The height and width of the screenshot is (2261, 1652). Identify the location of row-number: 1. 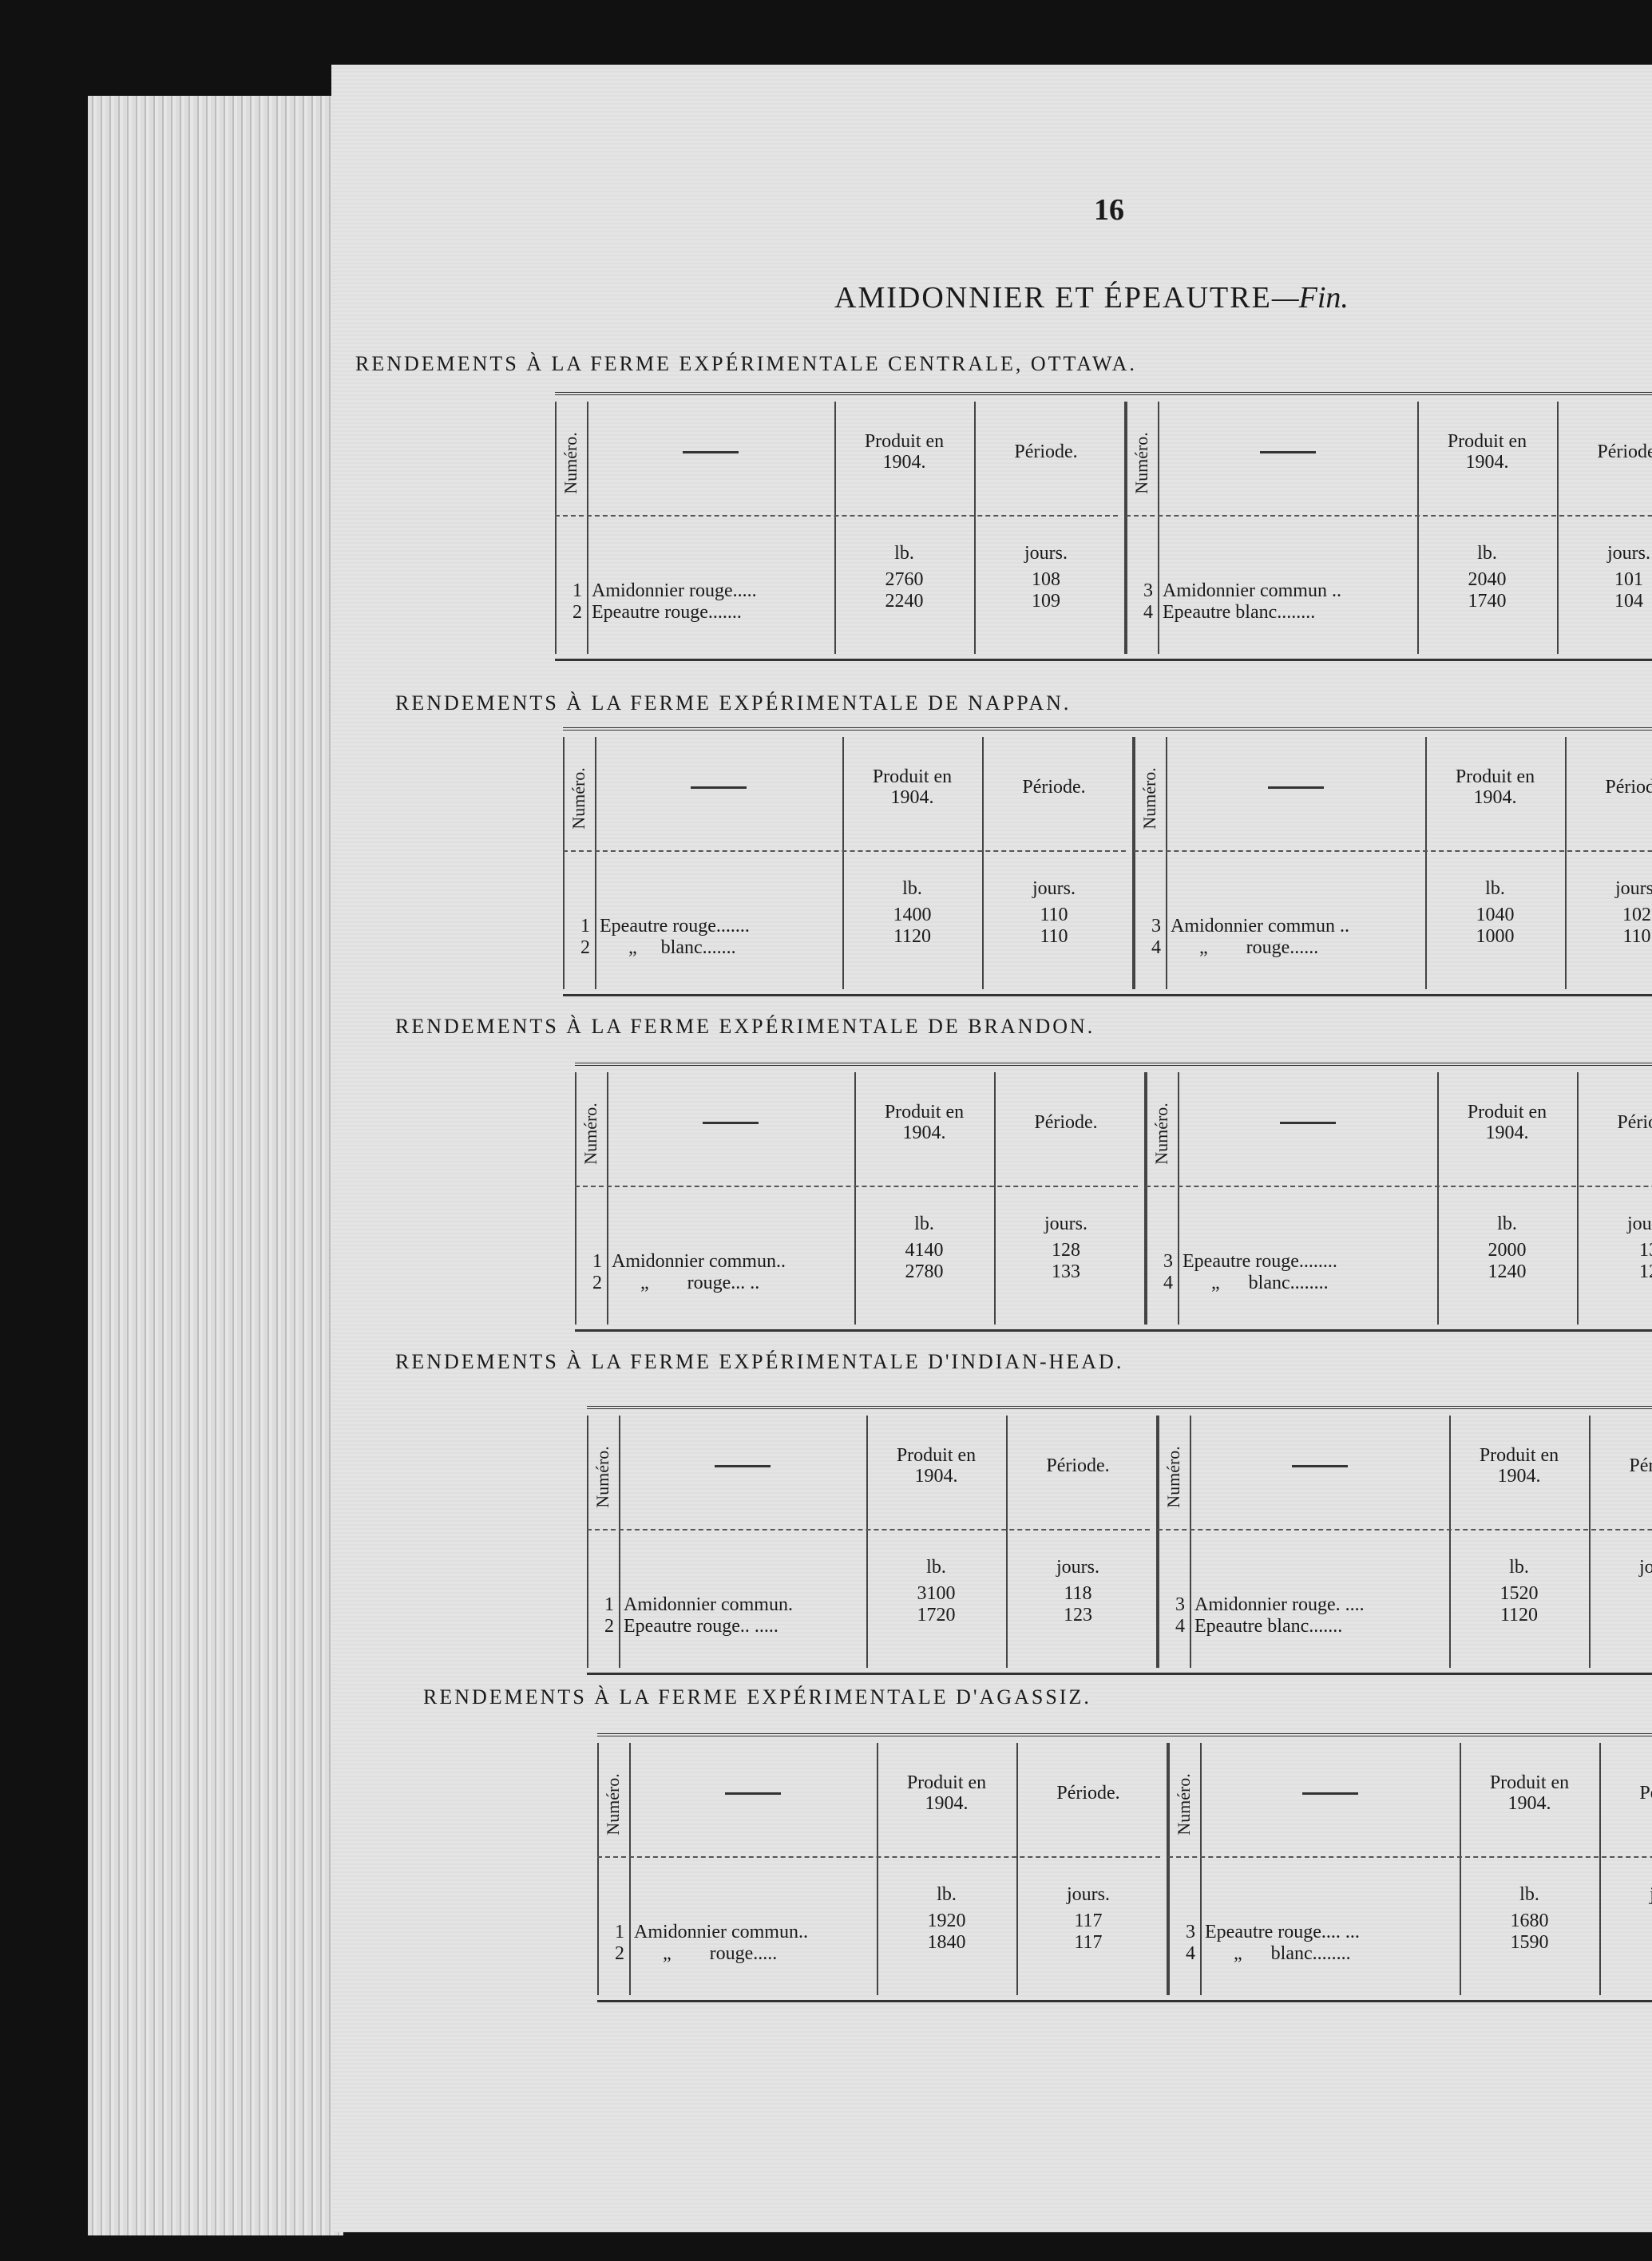
(585, 926).